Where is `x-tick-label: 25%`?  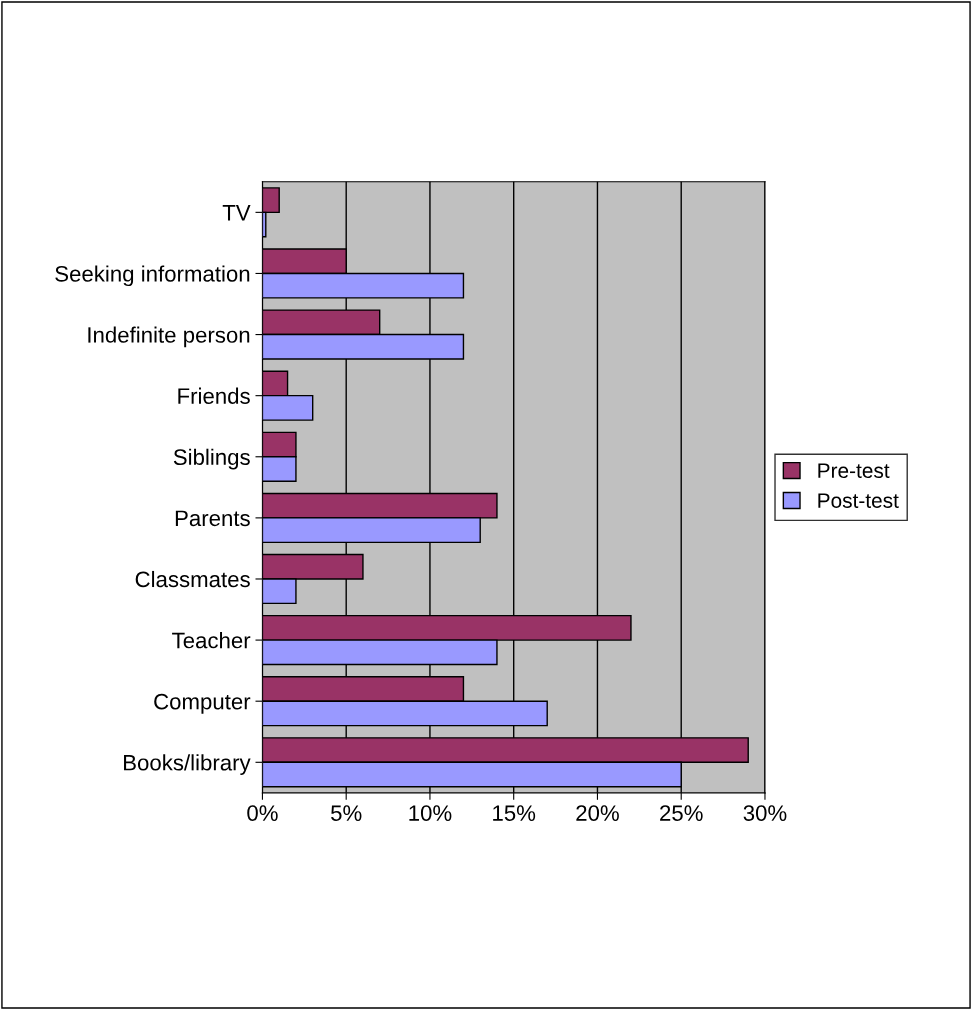
x-tick-label: 25% is located at coordinates (681, 813).